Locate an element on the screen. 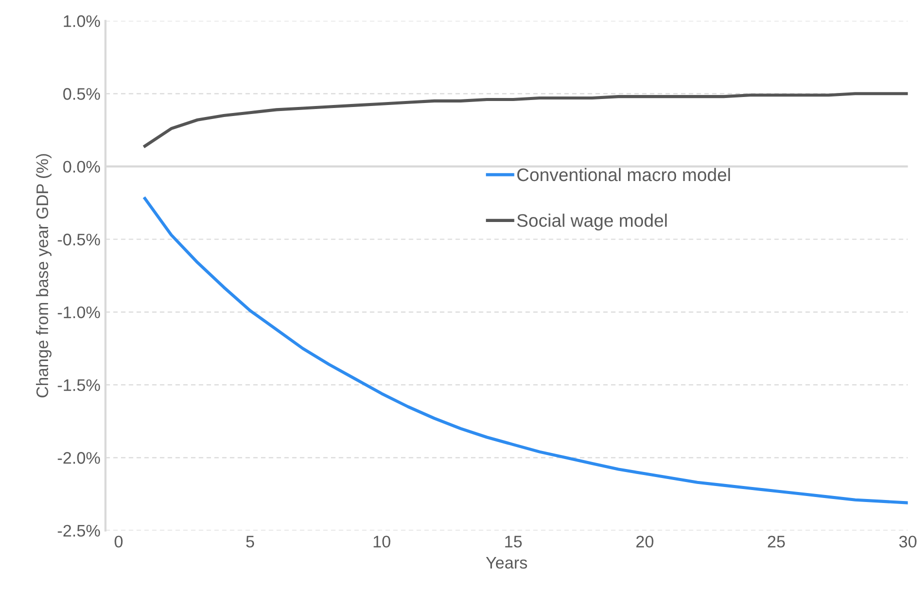  x-tick-label: 20 is located at coordinates (645, 542).